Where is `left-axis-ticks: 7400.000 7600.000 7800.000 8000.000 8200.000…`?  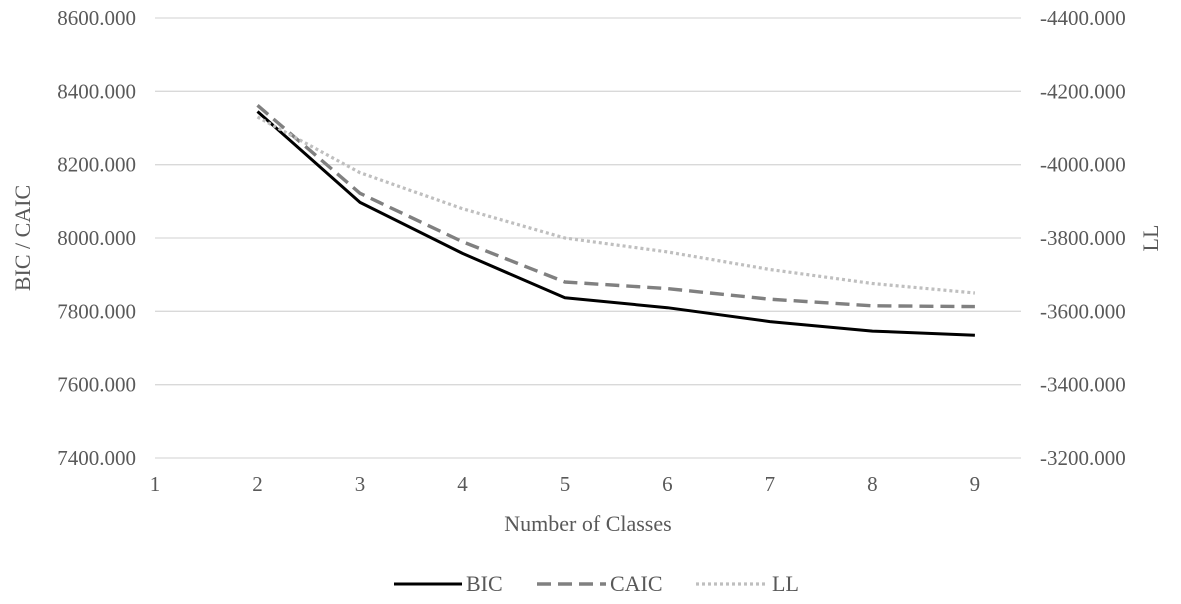 left-axis-ticks: 7400.000 7600.000 7800.000 8000.000 8200.000… is located at coordinates (96, 238).